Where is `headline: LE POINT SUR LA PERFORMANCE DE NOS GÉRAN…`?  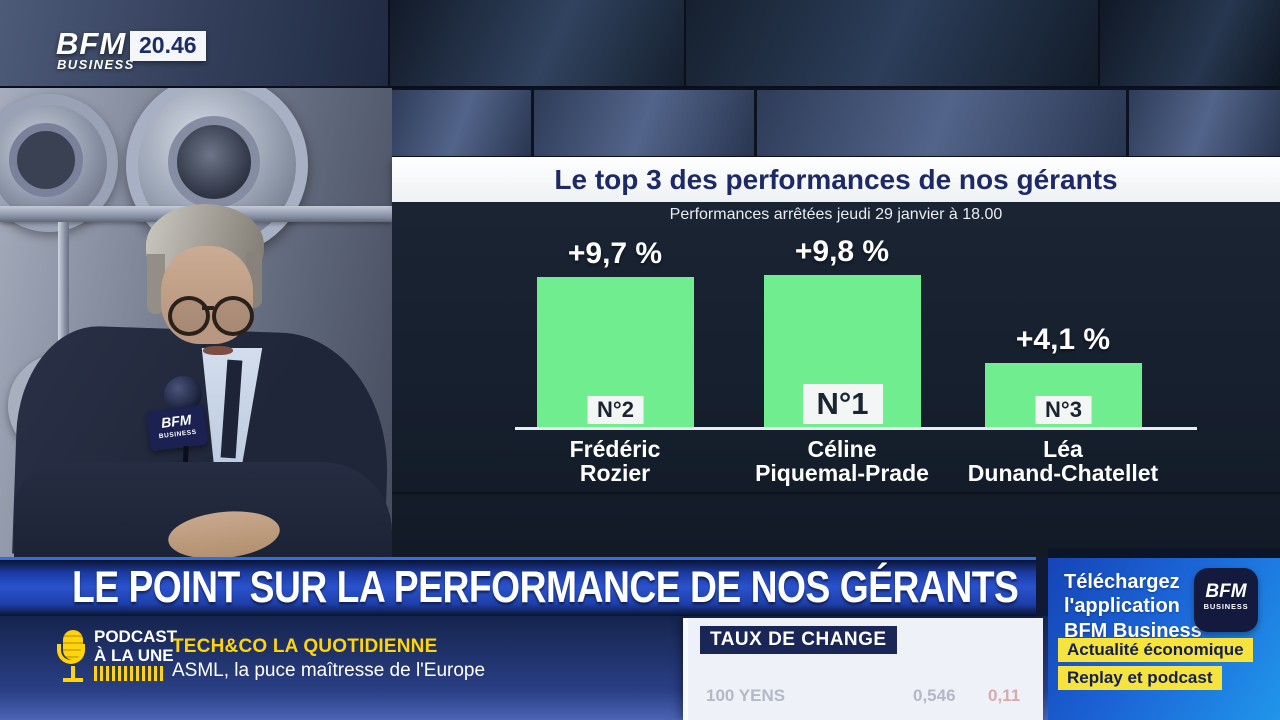 headline: LE POINT SUR LA PERFORMANCE DE NOS GÉRAN… is located at coordinates (545, 588).